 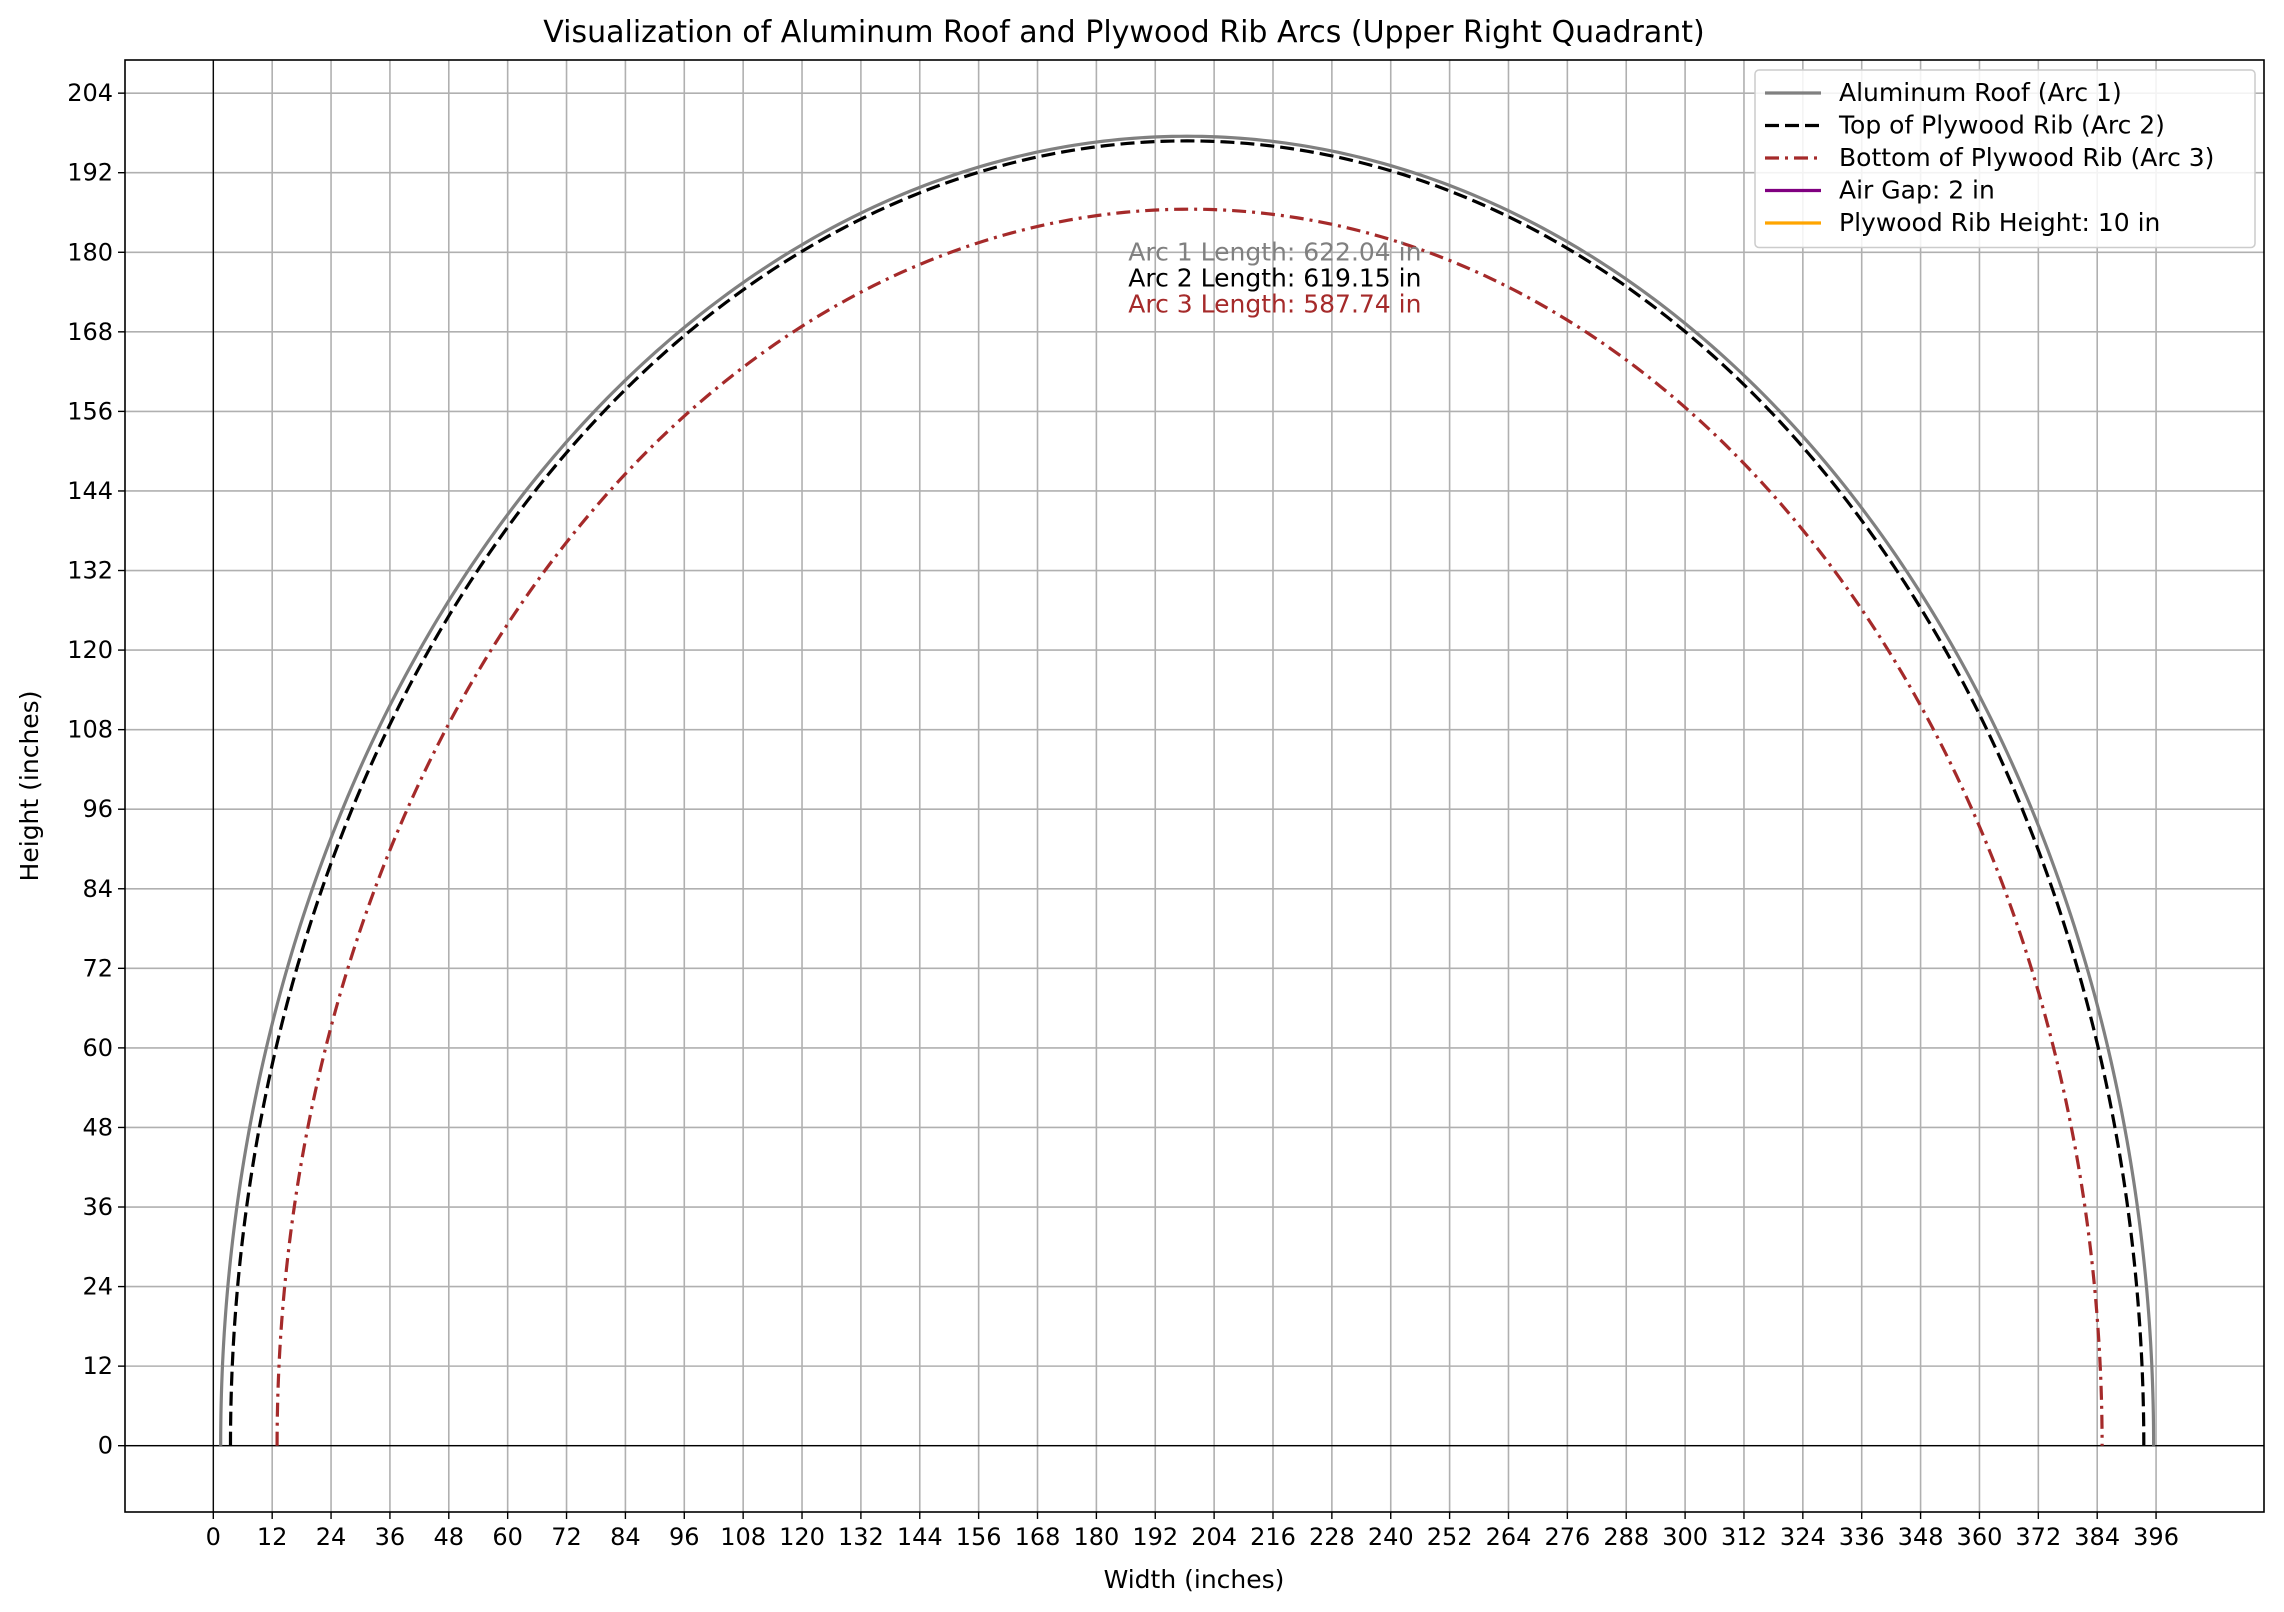 I want to click on y-axis-label: Height (inches), so click(x=29, y=786).